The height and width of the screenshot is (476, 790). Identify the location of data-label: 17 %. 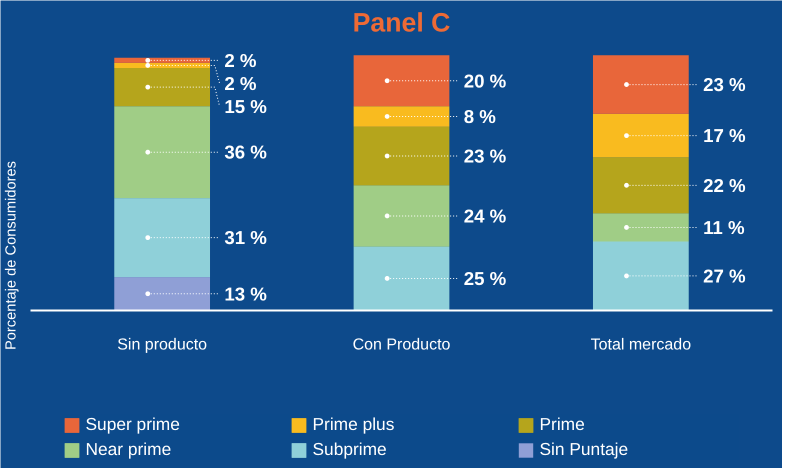
(724, 135).